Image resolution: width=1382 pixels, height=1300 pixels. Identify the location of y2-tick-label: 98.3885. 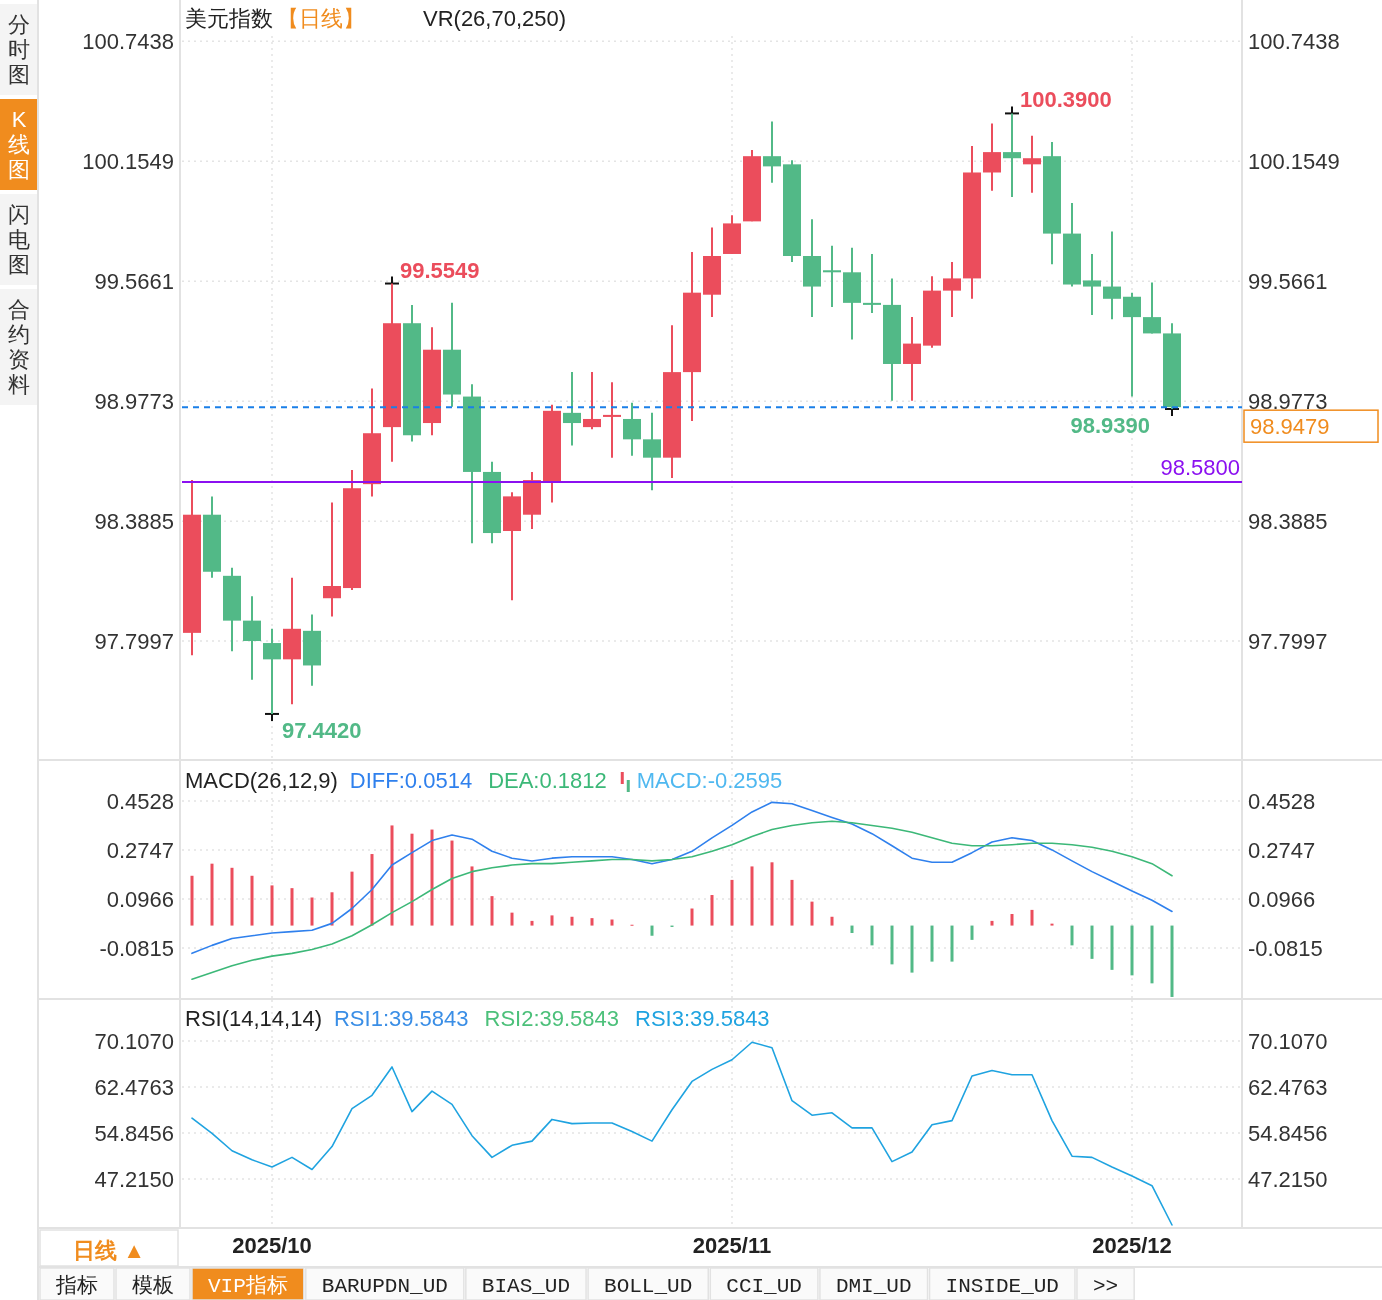
(1288, 522).